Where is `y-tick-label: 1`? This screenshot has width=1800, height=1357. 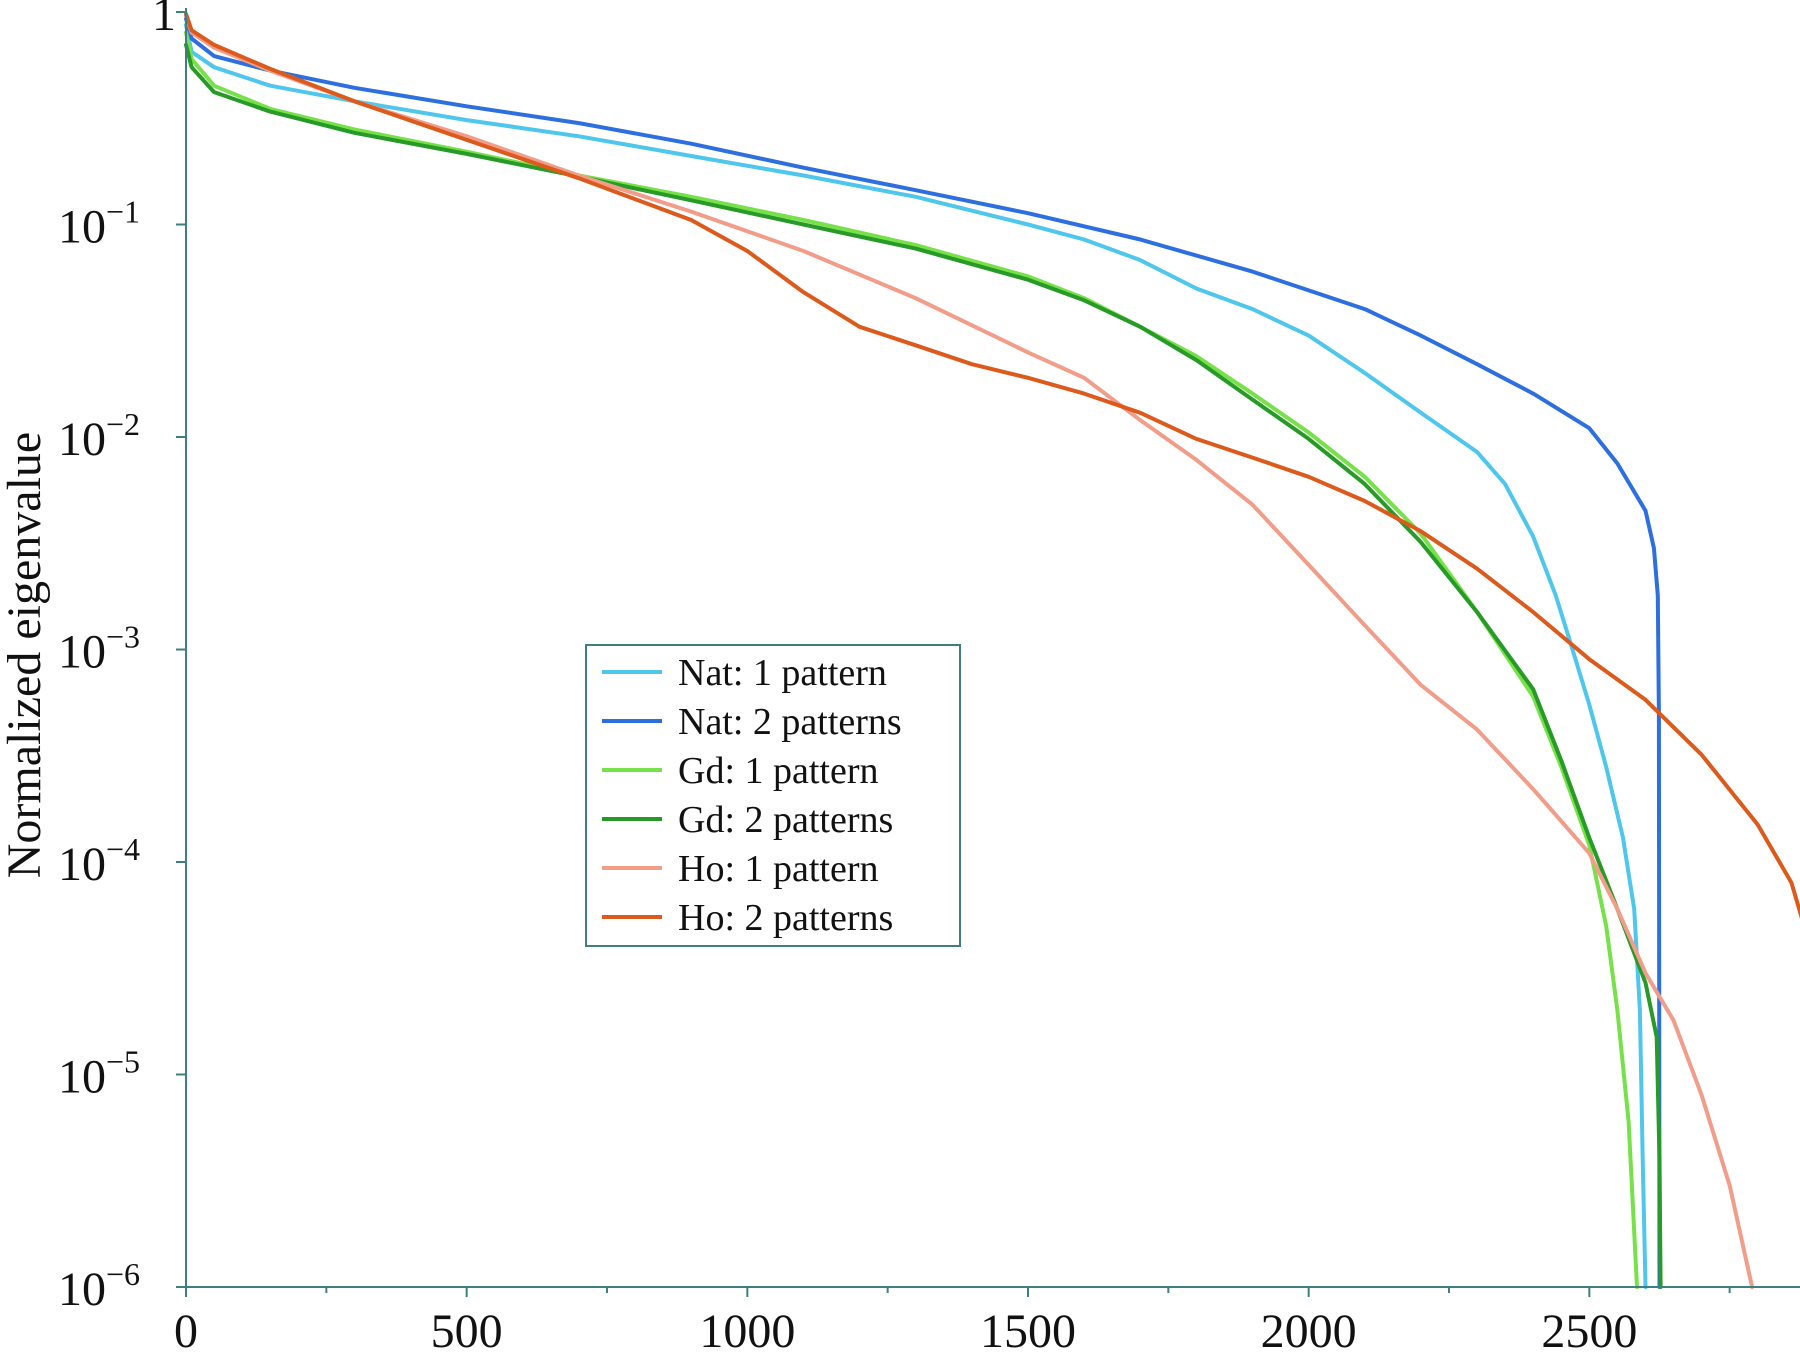 y-tick-label: 1 is located at coordinates (164, 20).